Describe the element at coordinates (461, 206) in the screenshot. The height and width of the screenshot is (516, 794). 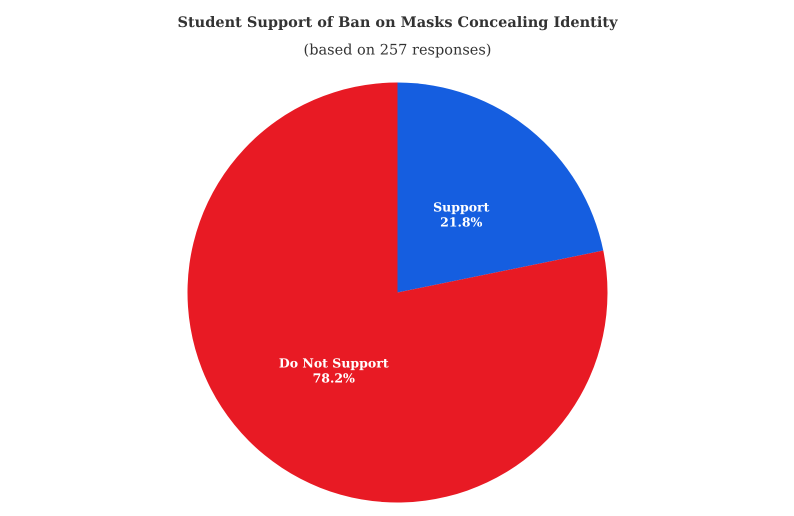
I see `slice-label: Support` at that location.